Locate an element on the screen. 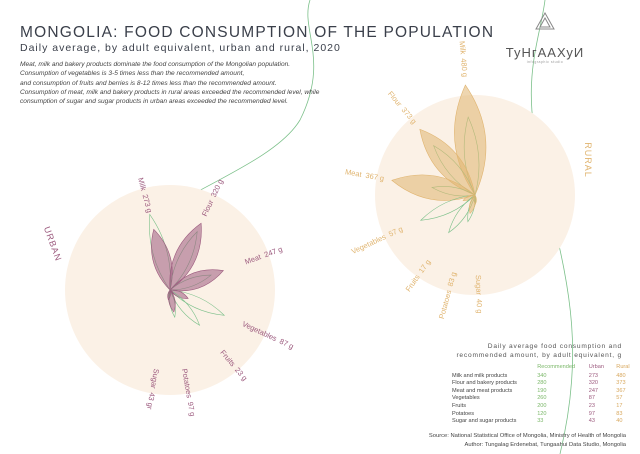 The height and width of the screenshot is (454, 640). rural-petal-vegetables is located at coordinates (469, 197).